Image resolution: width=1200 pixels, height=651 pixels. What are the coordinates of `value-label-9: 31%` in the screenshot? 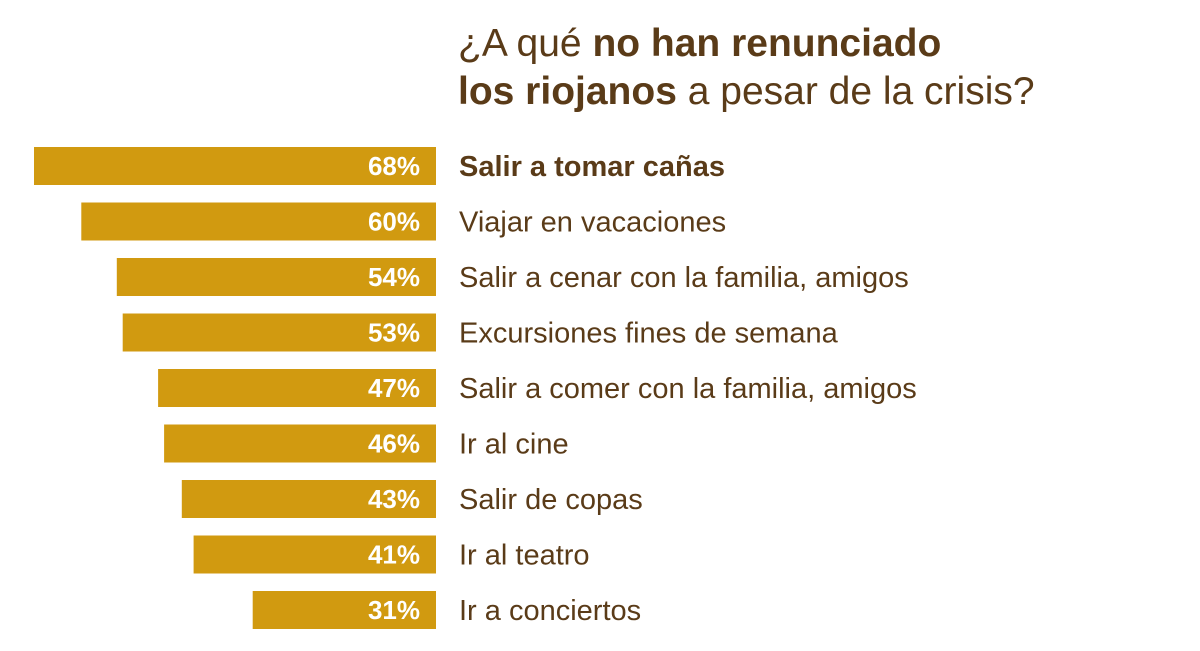 It's located at (394, 610).